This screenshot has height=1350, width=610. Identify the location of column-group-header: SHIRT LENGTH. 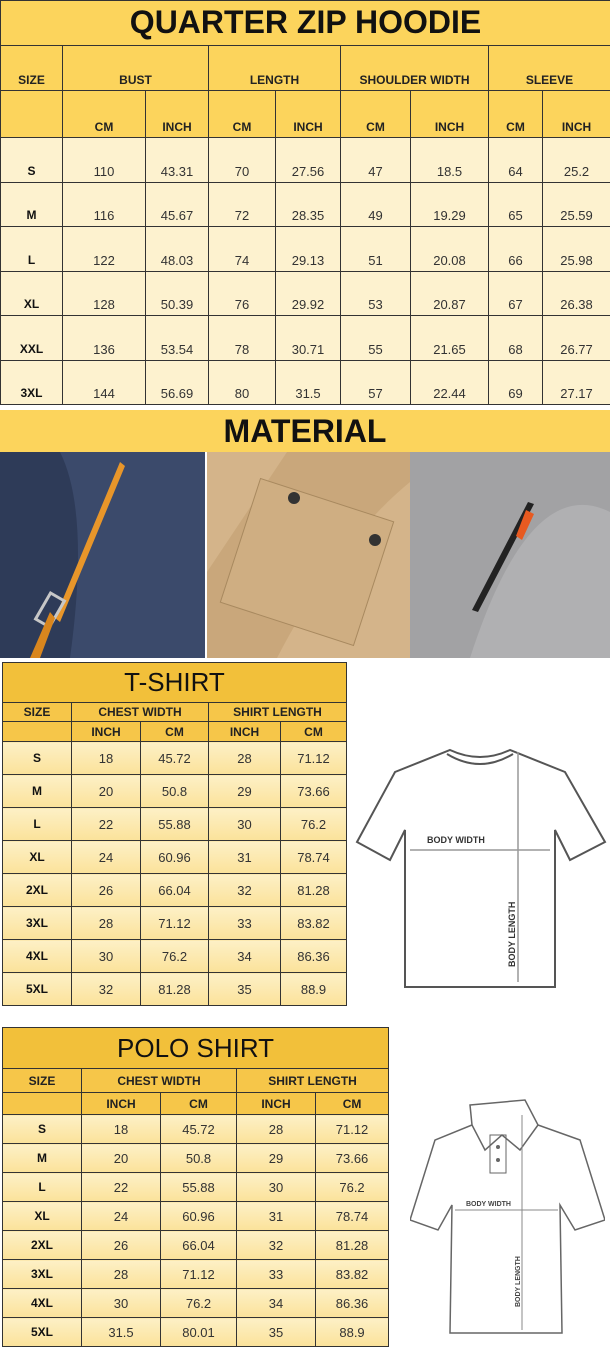
(312, 1080).